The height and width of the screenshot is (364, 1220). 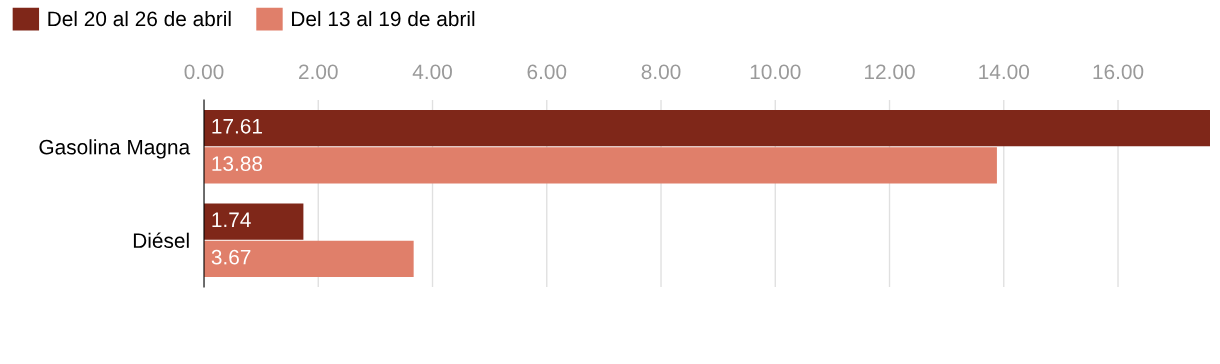 I want to click on x-tick-label: 4.00, so click(x=432, y=72).